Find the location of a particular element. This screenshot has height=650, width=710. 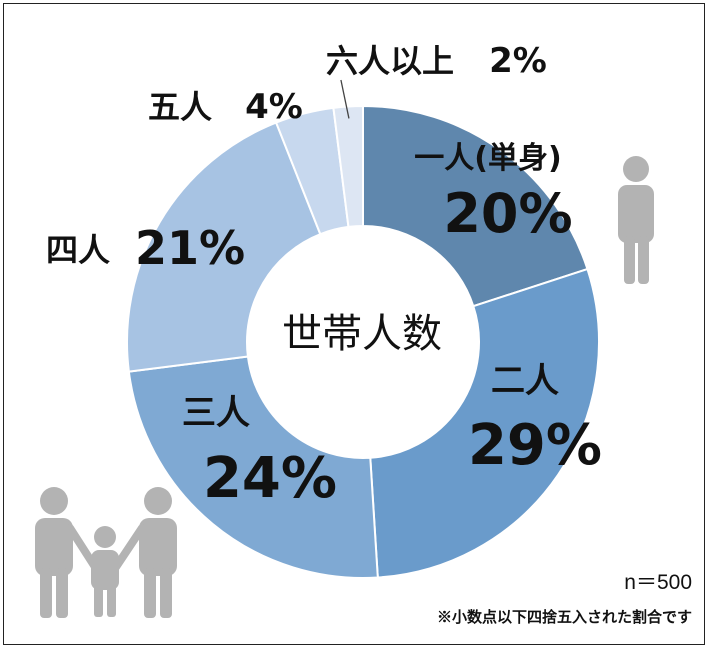

category-label-six-plus: 六人以上 is located at coordinates (390, 61).